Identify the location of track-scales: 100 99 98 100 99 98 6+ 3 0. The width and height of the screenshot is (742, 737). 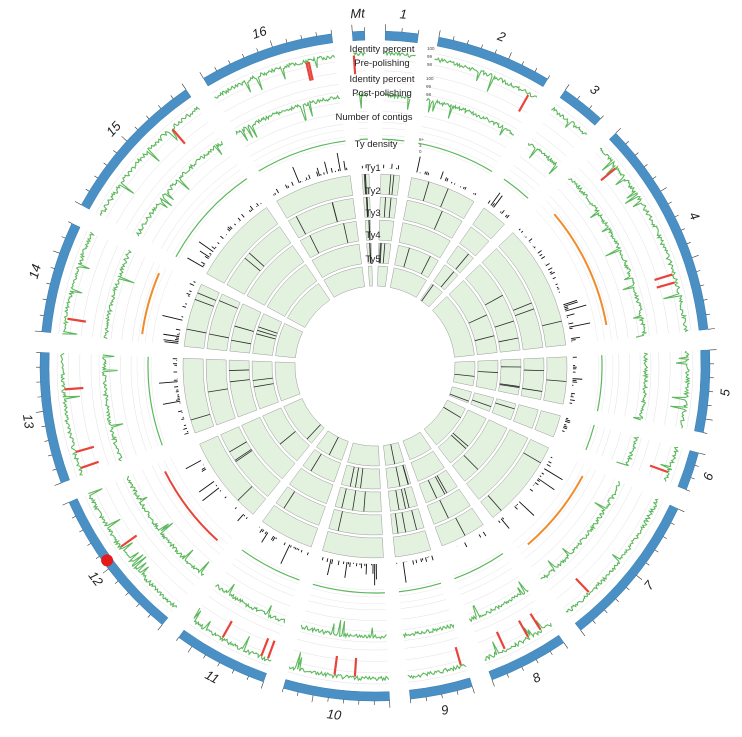
(427, 100).